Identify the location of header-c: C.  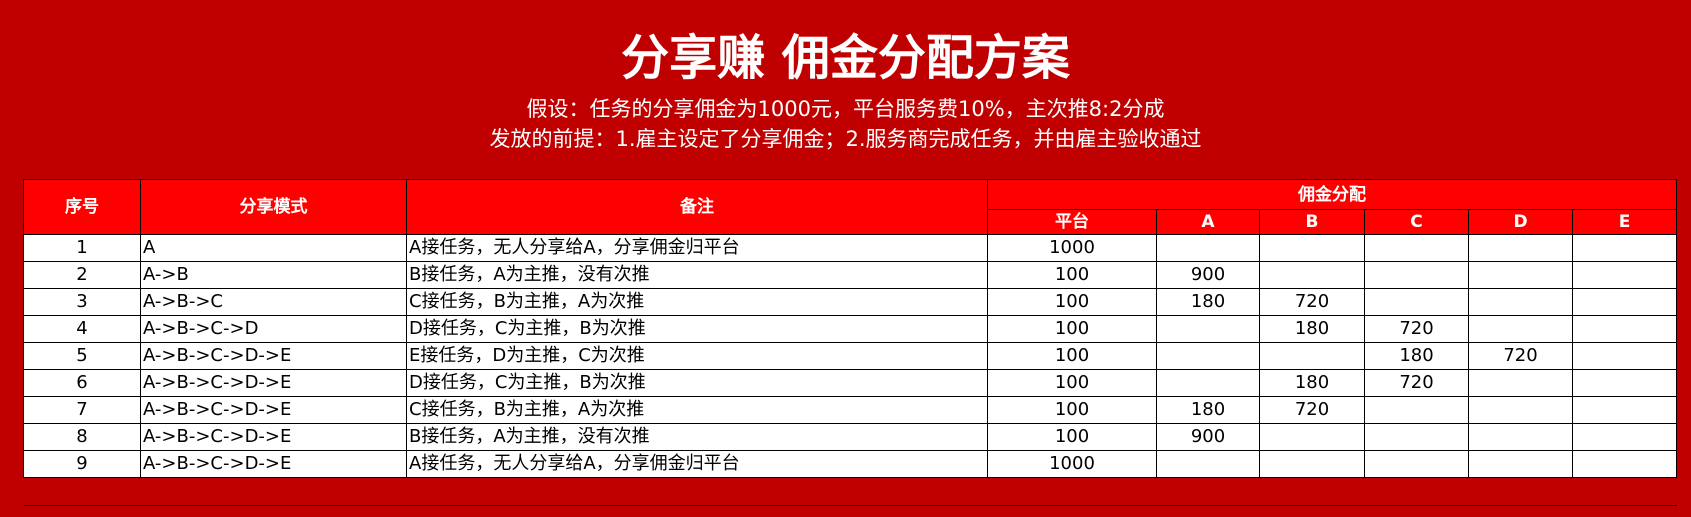
(1416, 222).